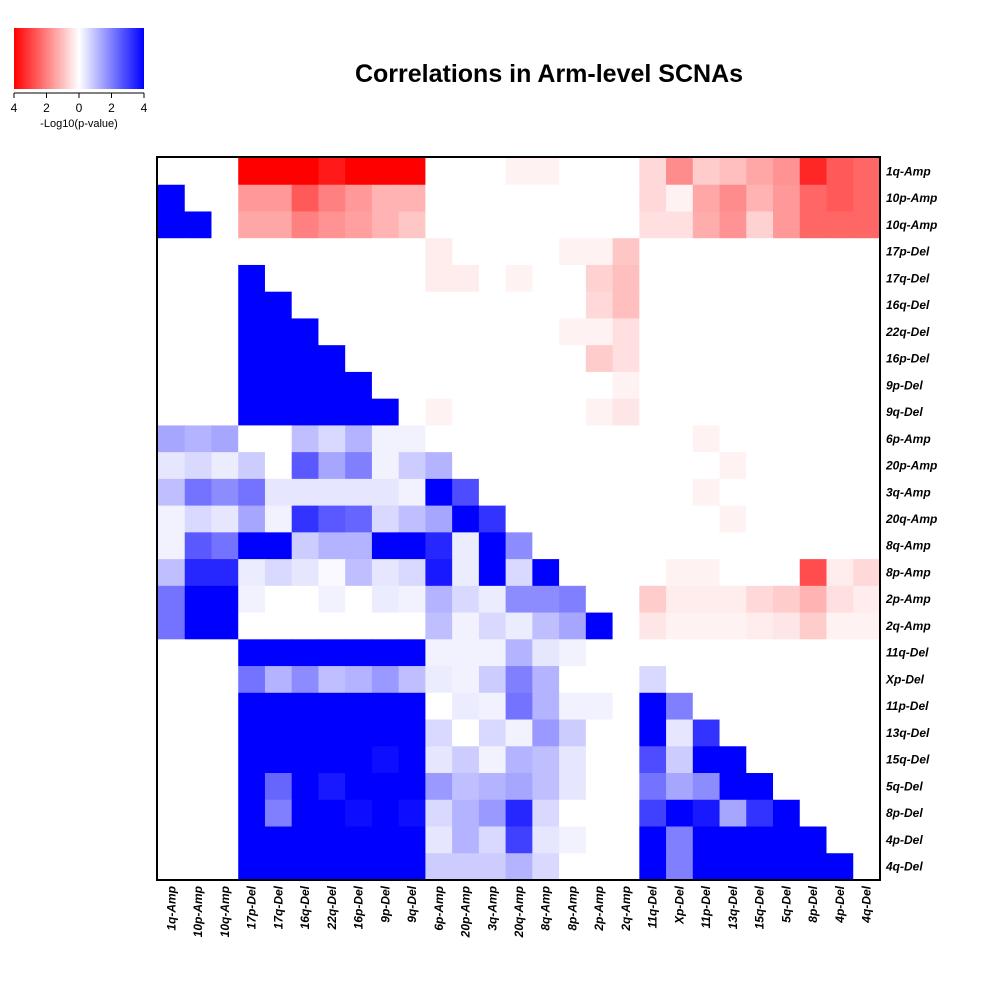 The image size is (1000, 1000). What do you see at coordinates (904, 385) in the screenshot?
I see `row-label: 9p-Del` at bounding box center [904, 385].